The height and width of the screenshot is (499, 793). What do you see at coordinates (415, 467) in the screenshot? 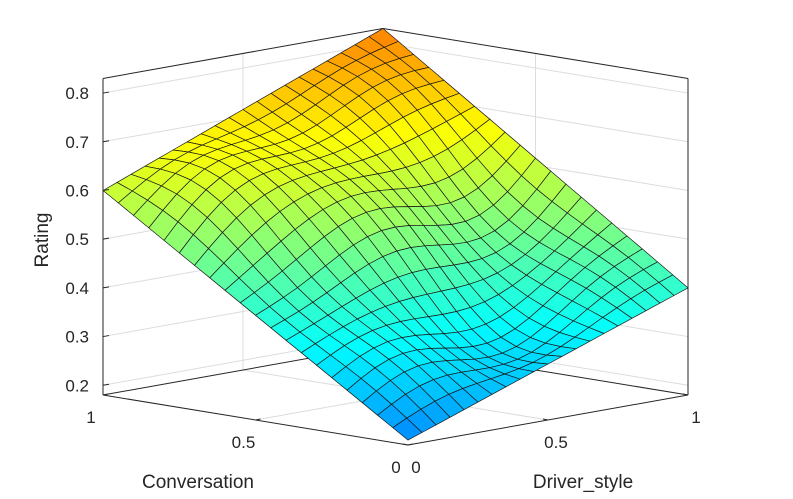
I see `x-tick-label: 0` at bounding box center [415, 467].